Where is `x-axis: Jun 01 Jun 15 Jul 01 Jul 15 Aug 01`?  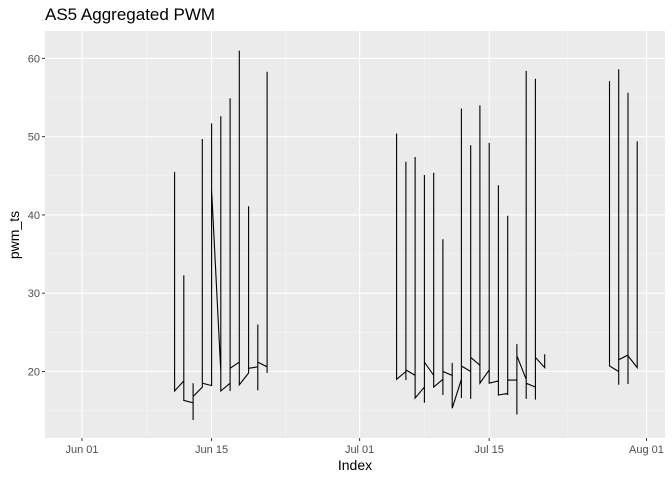
x-axis: Jun 01 Jun 15 Jul 01 Jul 15 Aug 01 is located at coordinates (364, 447).